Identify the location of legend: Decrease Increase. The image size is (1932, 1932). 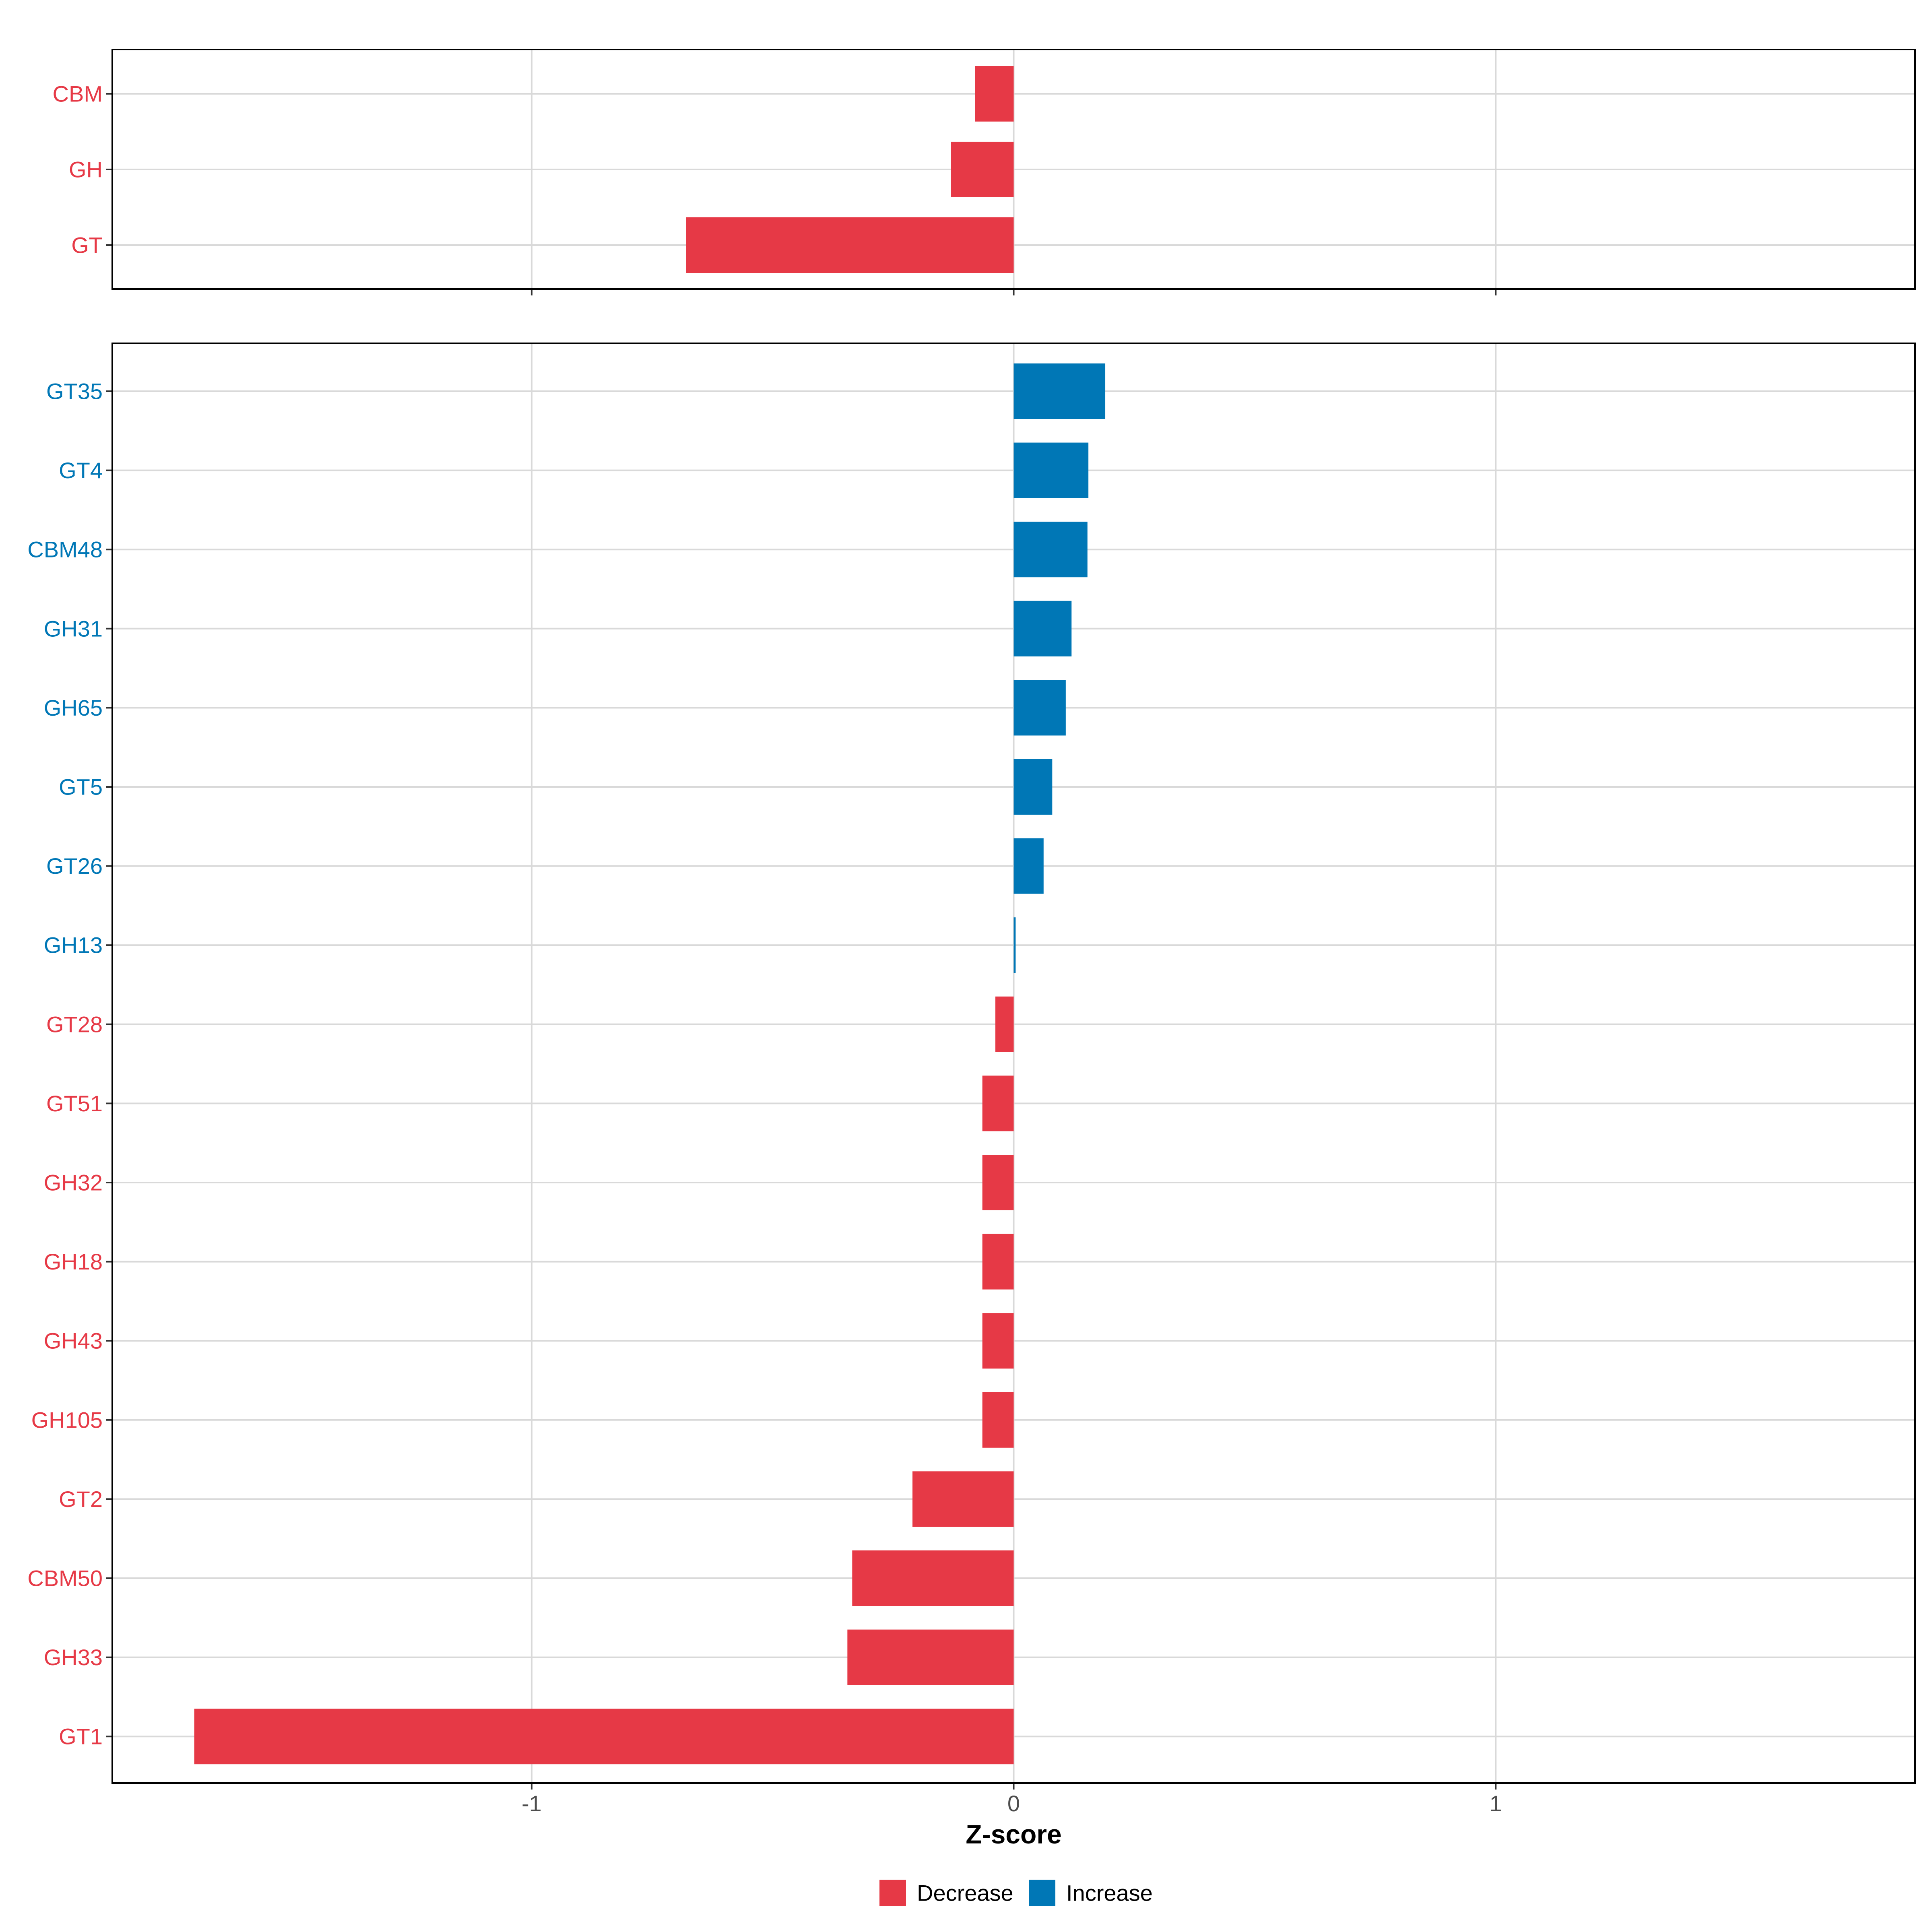
(1016, 1893).